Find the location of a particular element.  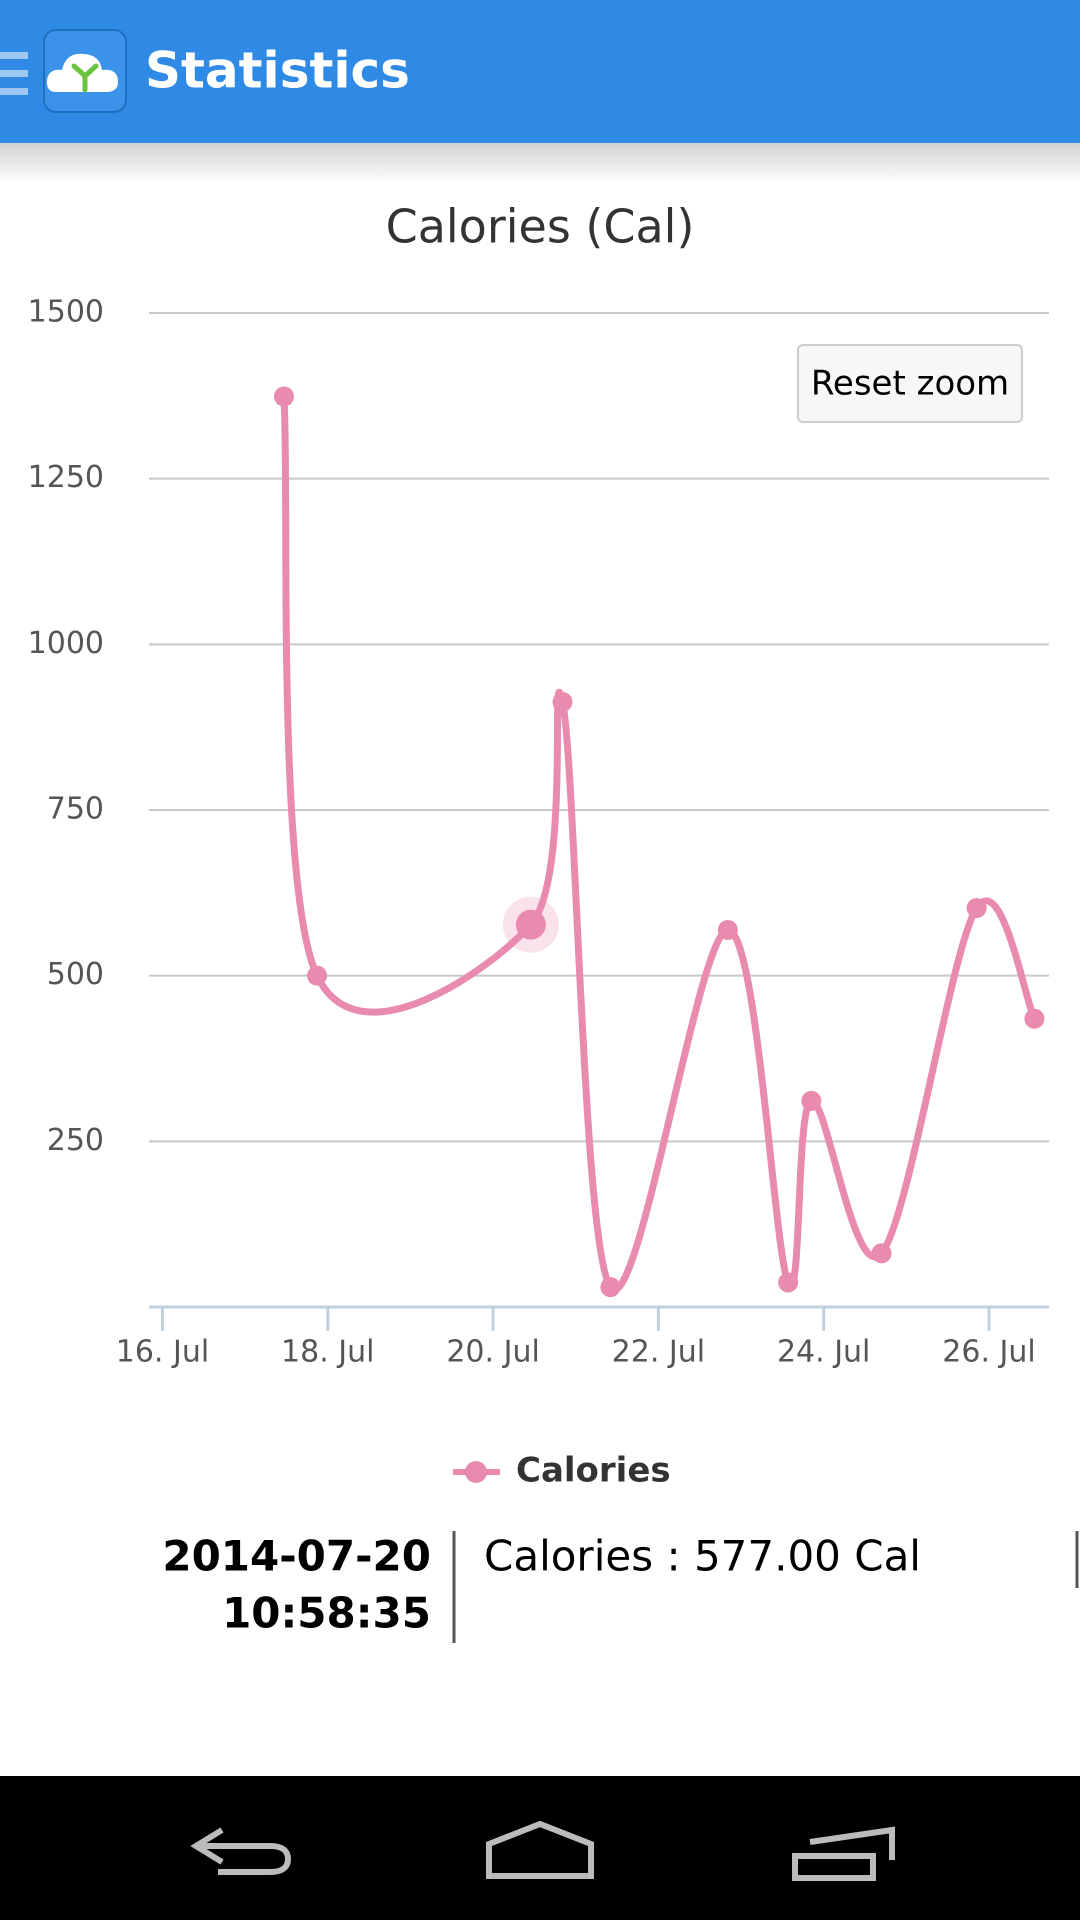

reset-zoom-button: Reset zoom is located at coordinates (910, 383).